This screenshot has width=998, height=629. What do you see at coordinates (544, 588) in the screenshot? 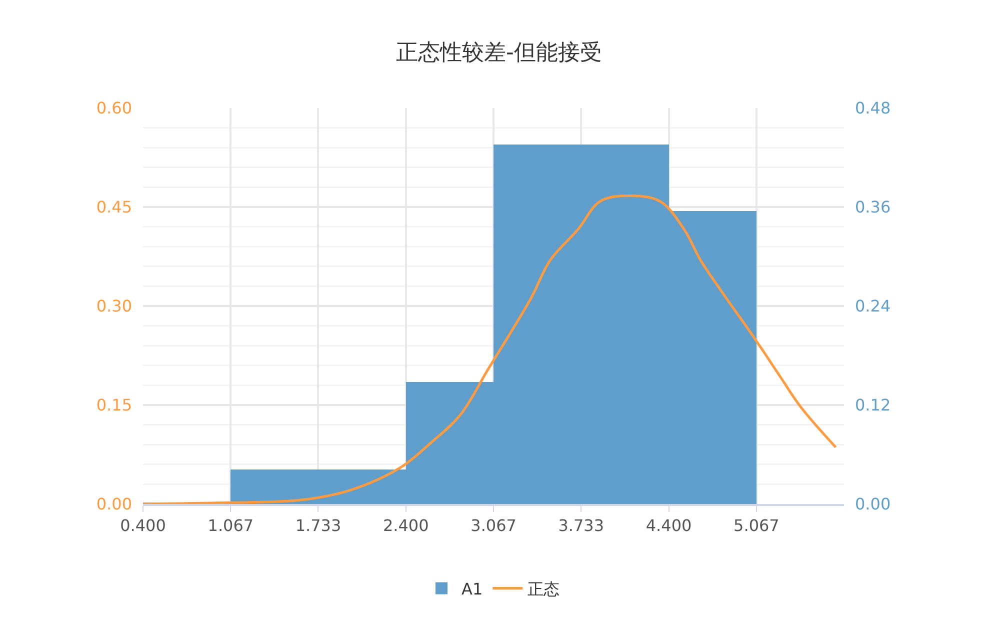
I see `legend-label: 正态` at bounding box center [544, 588].